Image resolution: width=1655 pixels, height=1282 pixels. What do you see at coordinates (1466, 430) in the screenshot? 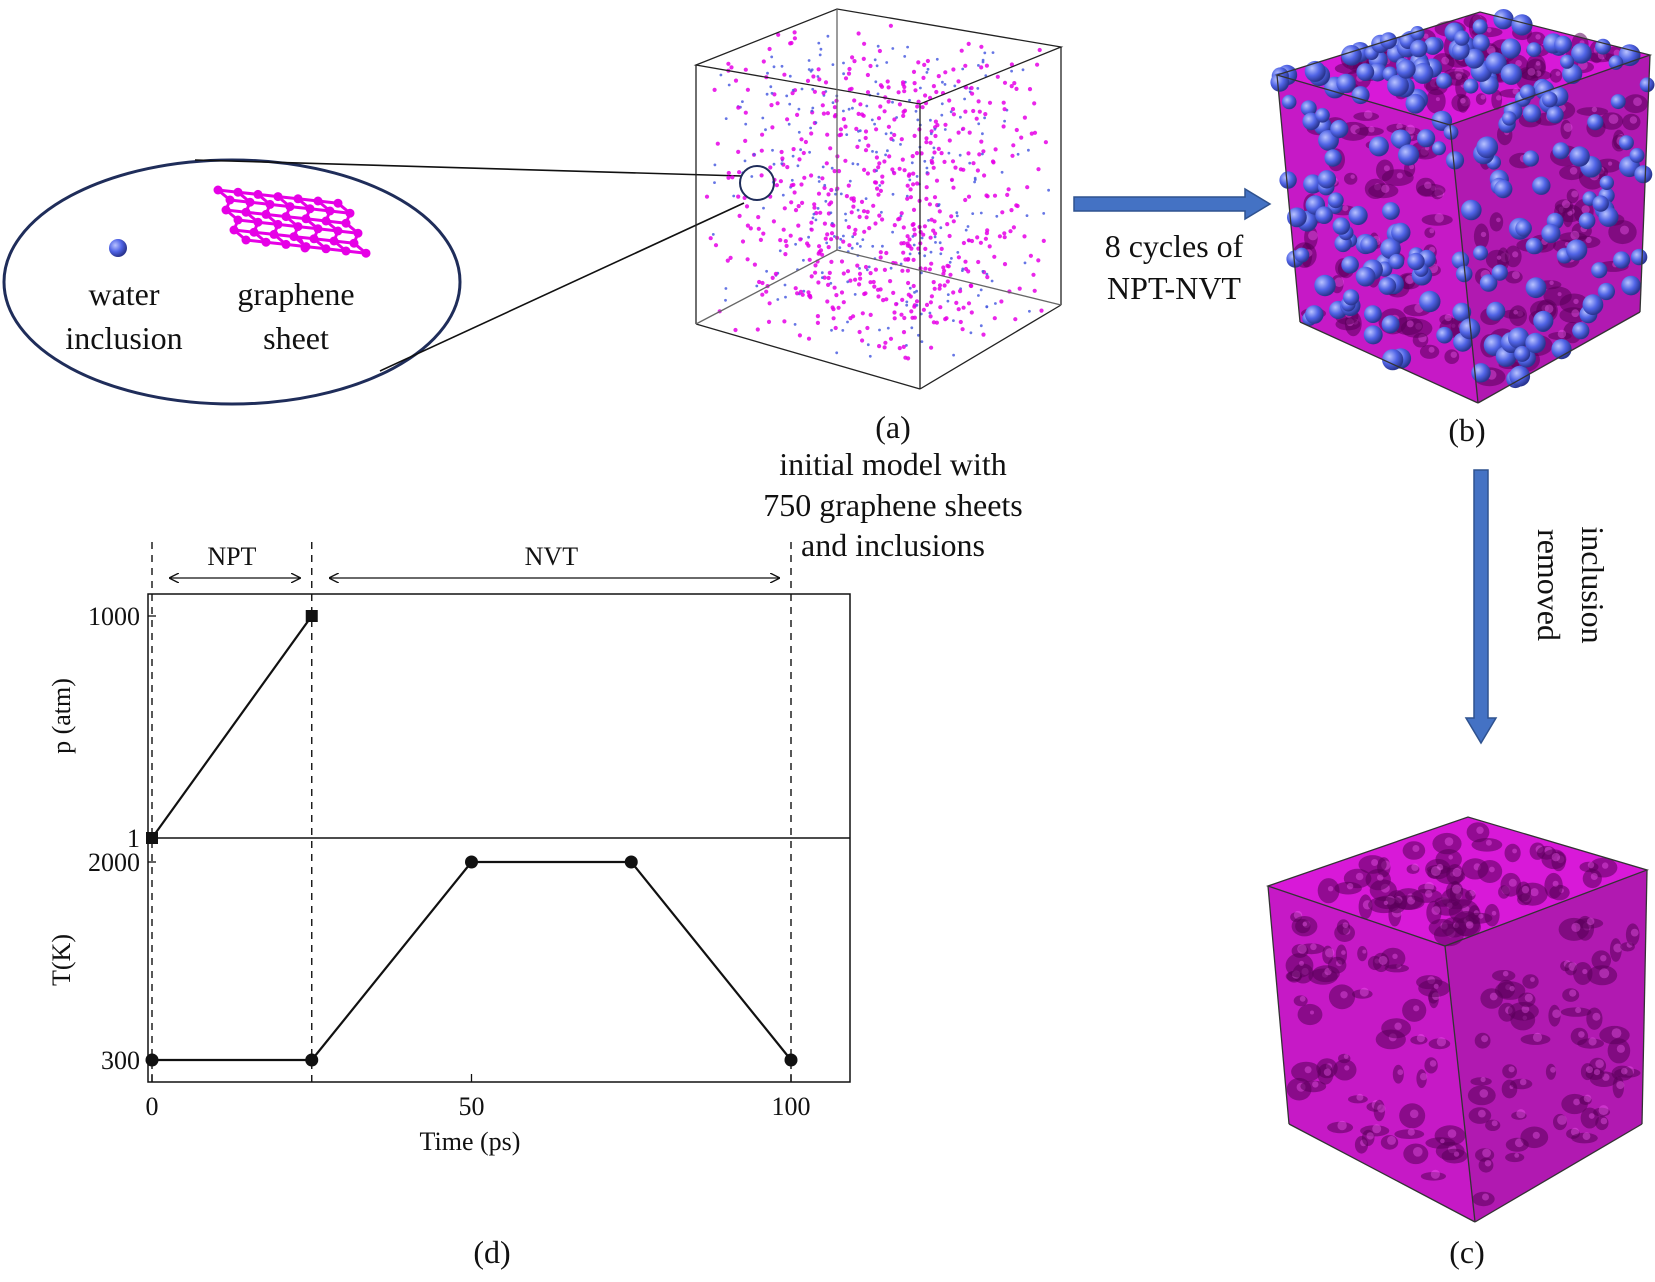
I see `caption-b: (b)` at bounding box center [1466, 430].